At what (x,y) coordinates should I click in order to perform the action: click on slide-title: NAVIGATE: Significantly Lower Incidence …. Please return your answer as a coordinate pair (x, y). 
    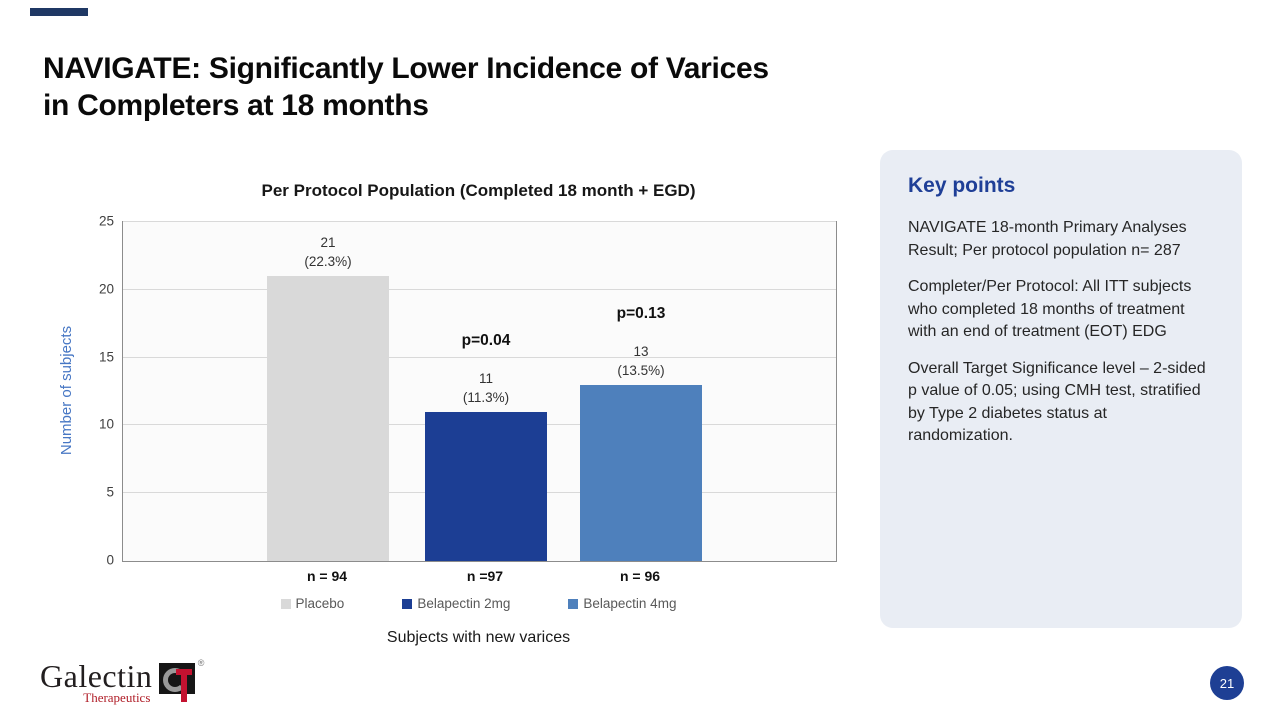
    Looking at the image, I should click on (473, 87).